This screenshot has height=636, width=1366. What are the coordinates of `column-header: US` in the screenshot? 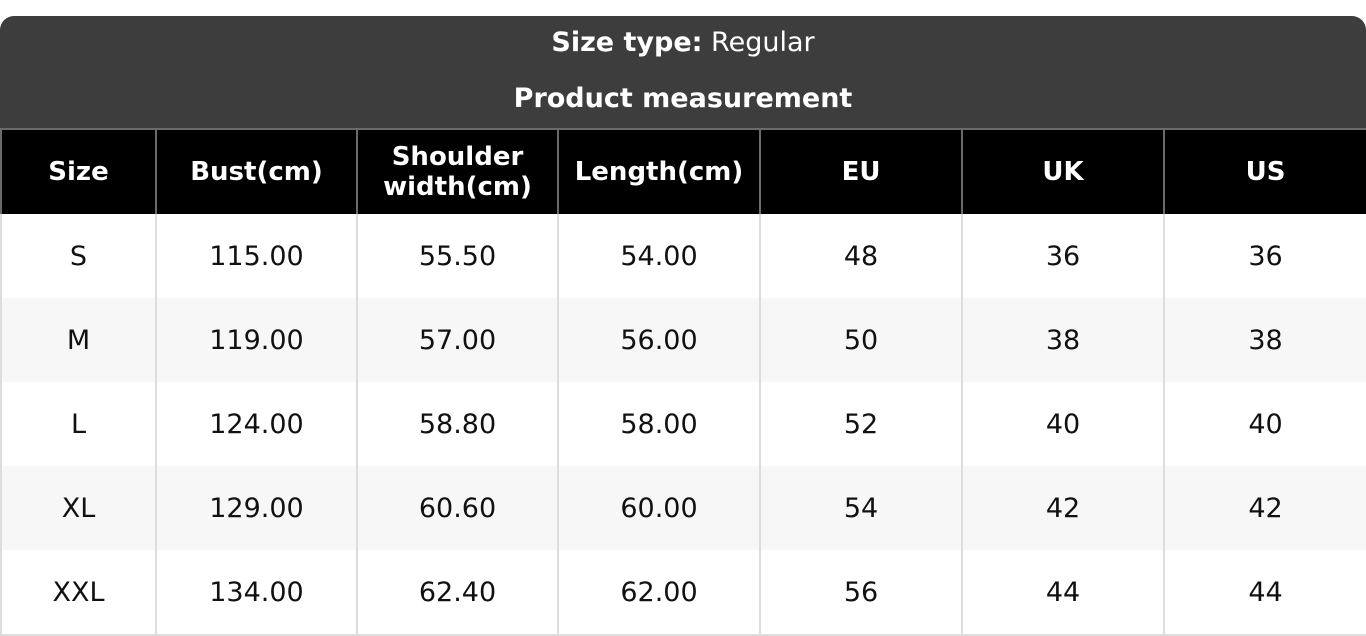 It's located at (1264, 171).